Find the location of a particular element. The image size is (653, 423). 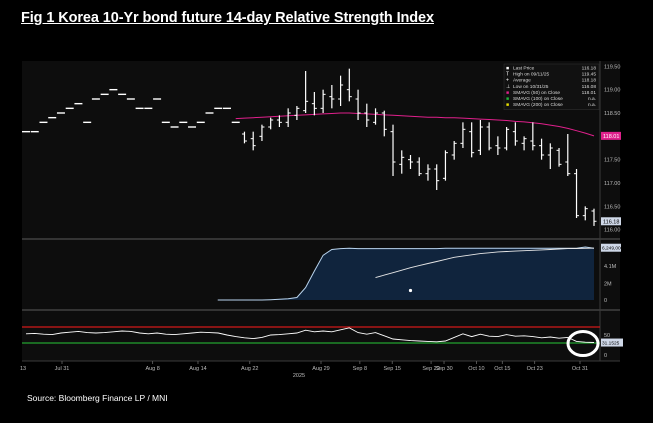

legend-label: Last Price is located at coordinates (524, 69).